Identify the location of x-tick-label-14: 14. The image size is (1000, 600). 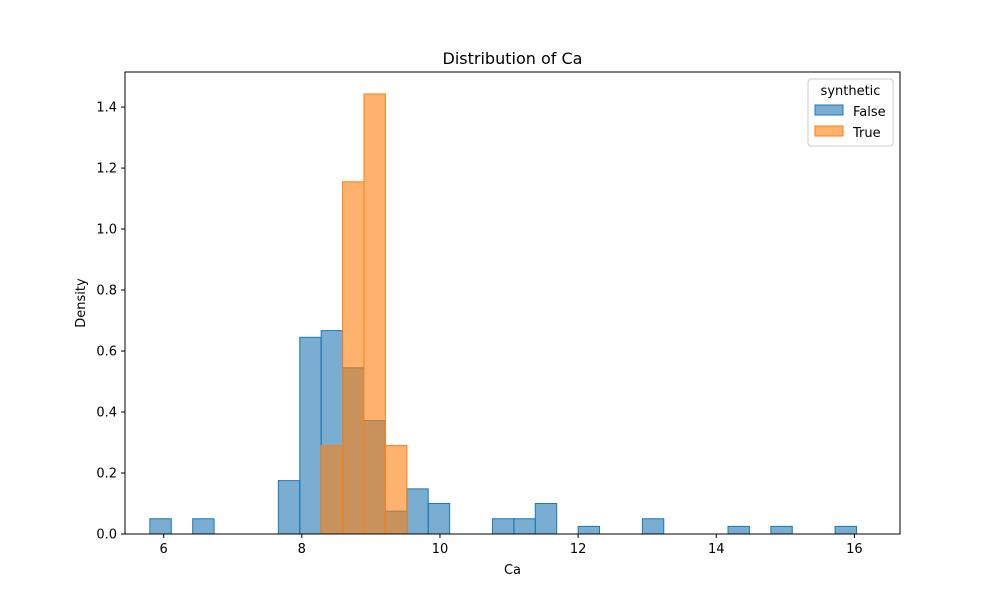
(716, 549).